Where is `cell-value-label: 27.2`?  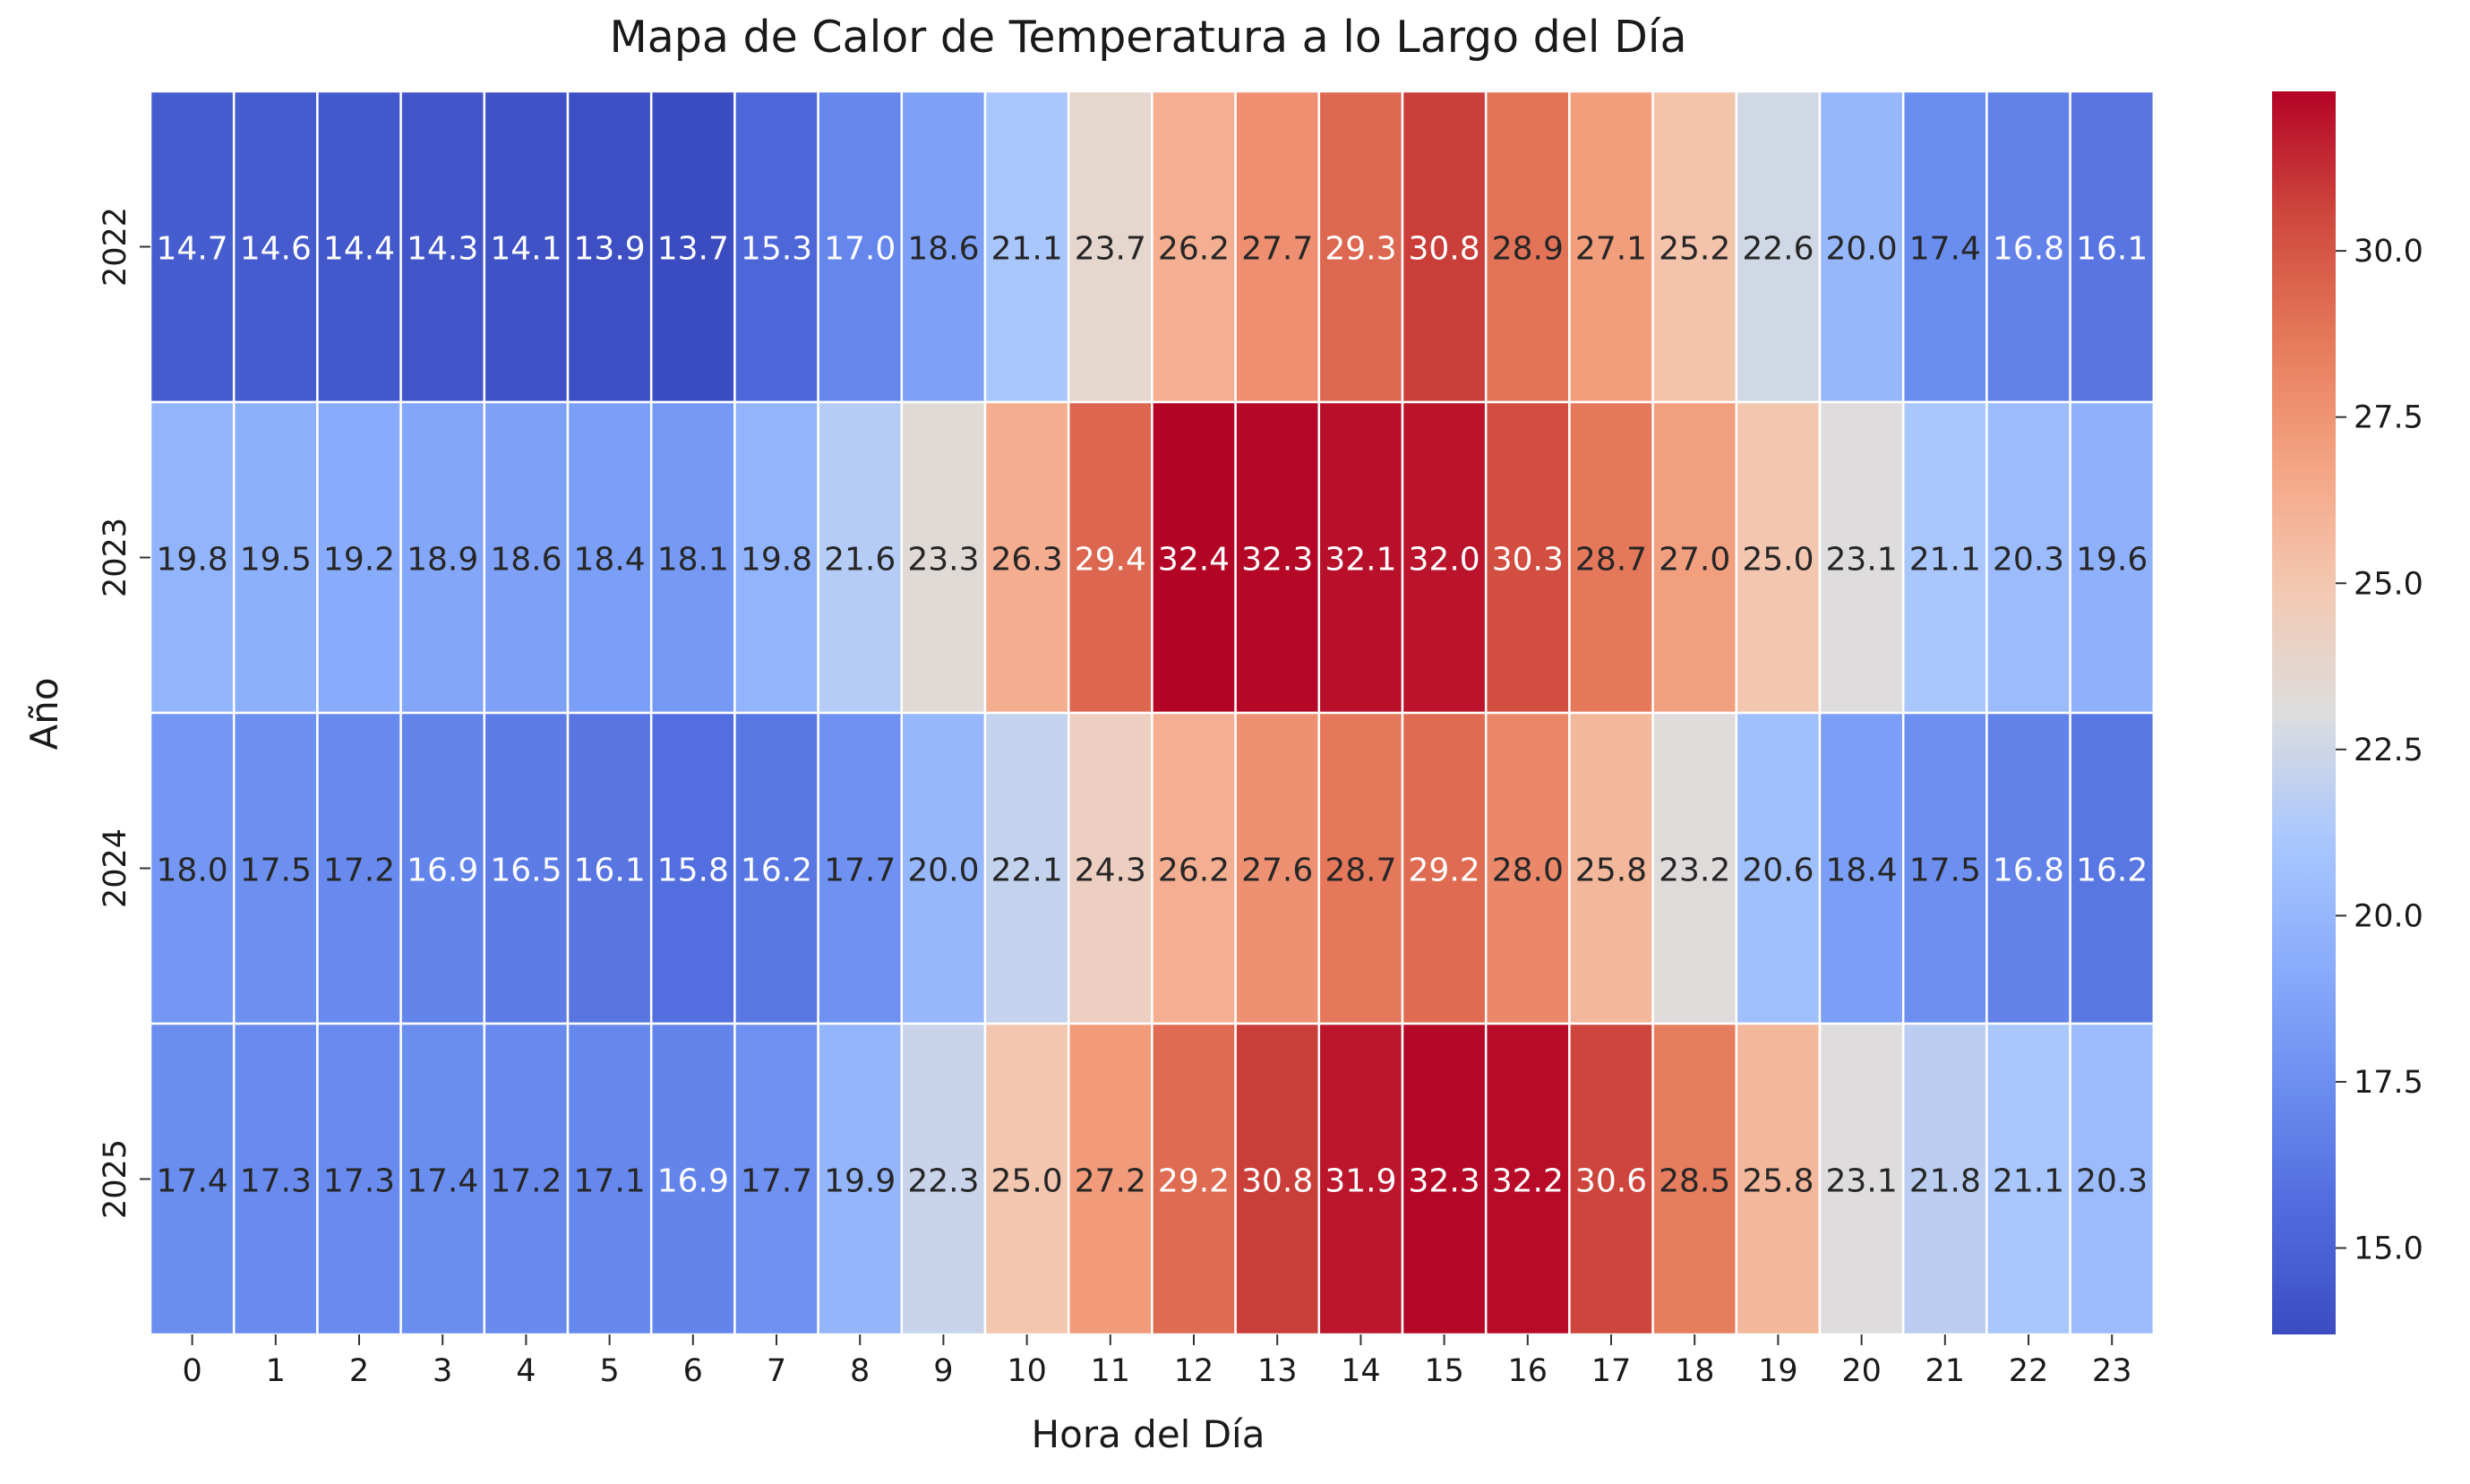 cell-value-label: 27.2 is located at coordinates (1110, 1181).